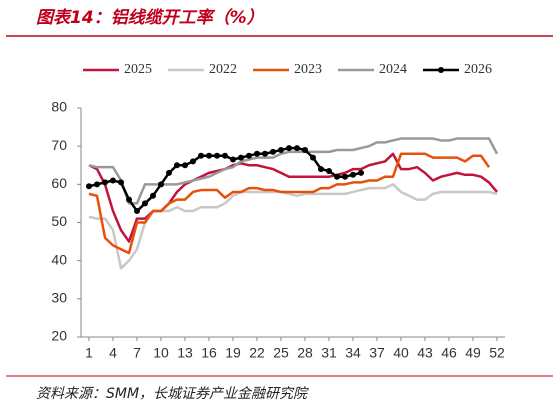 The width and height of the screenshot is (553, 412). I want to click on legend-label: 2026, so click(478, 69).